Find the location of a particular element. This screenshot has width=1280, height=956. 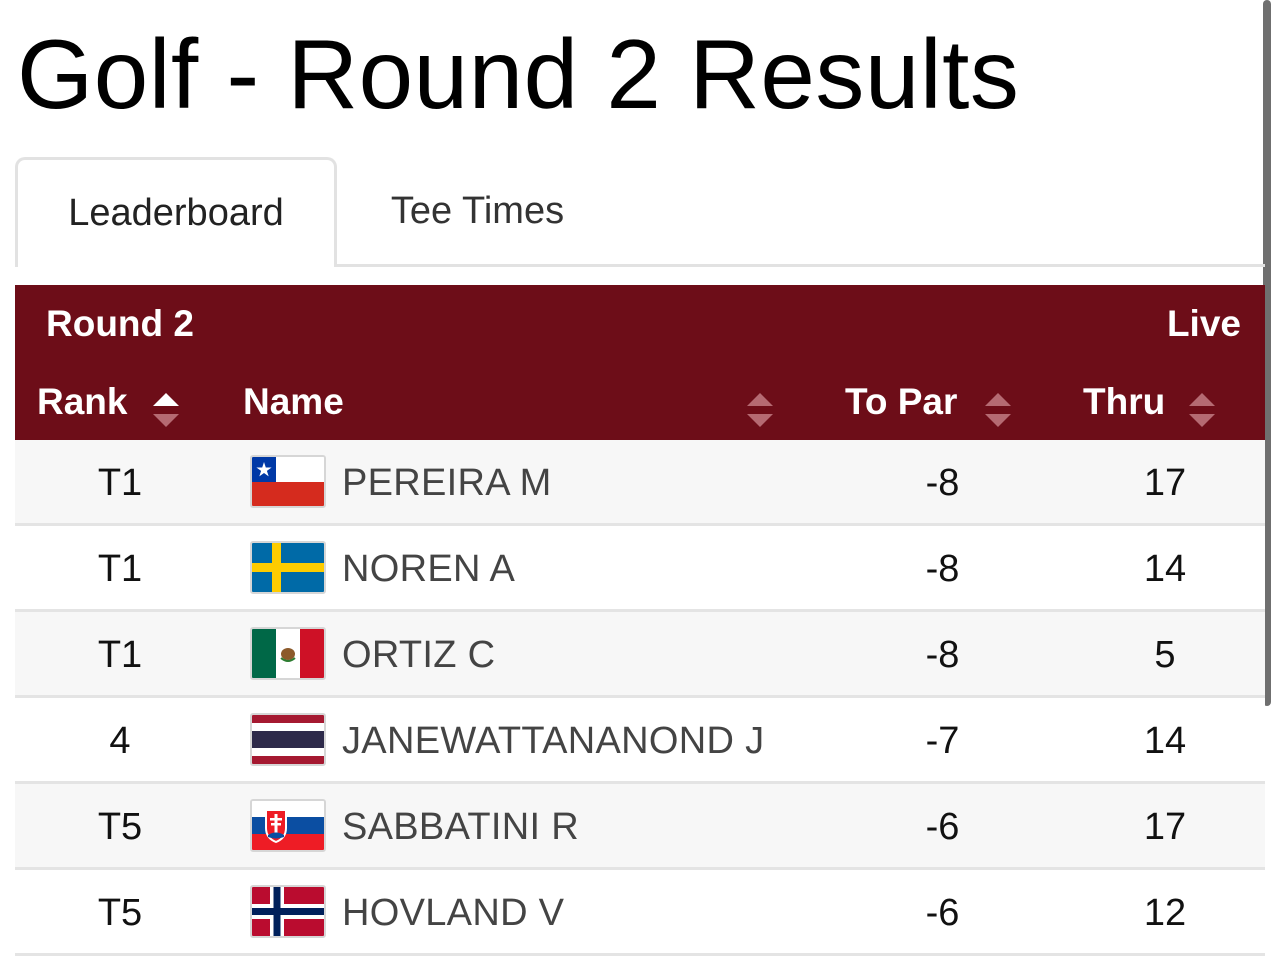

column-header-to-par: To Par is located at coordinates (901, 401).